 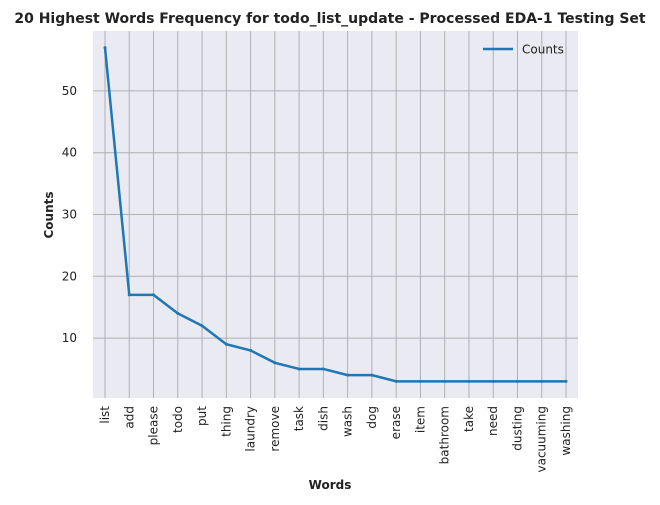 I want to click on x-tick-label: wash, so click(x=348, y=421).